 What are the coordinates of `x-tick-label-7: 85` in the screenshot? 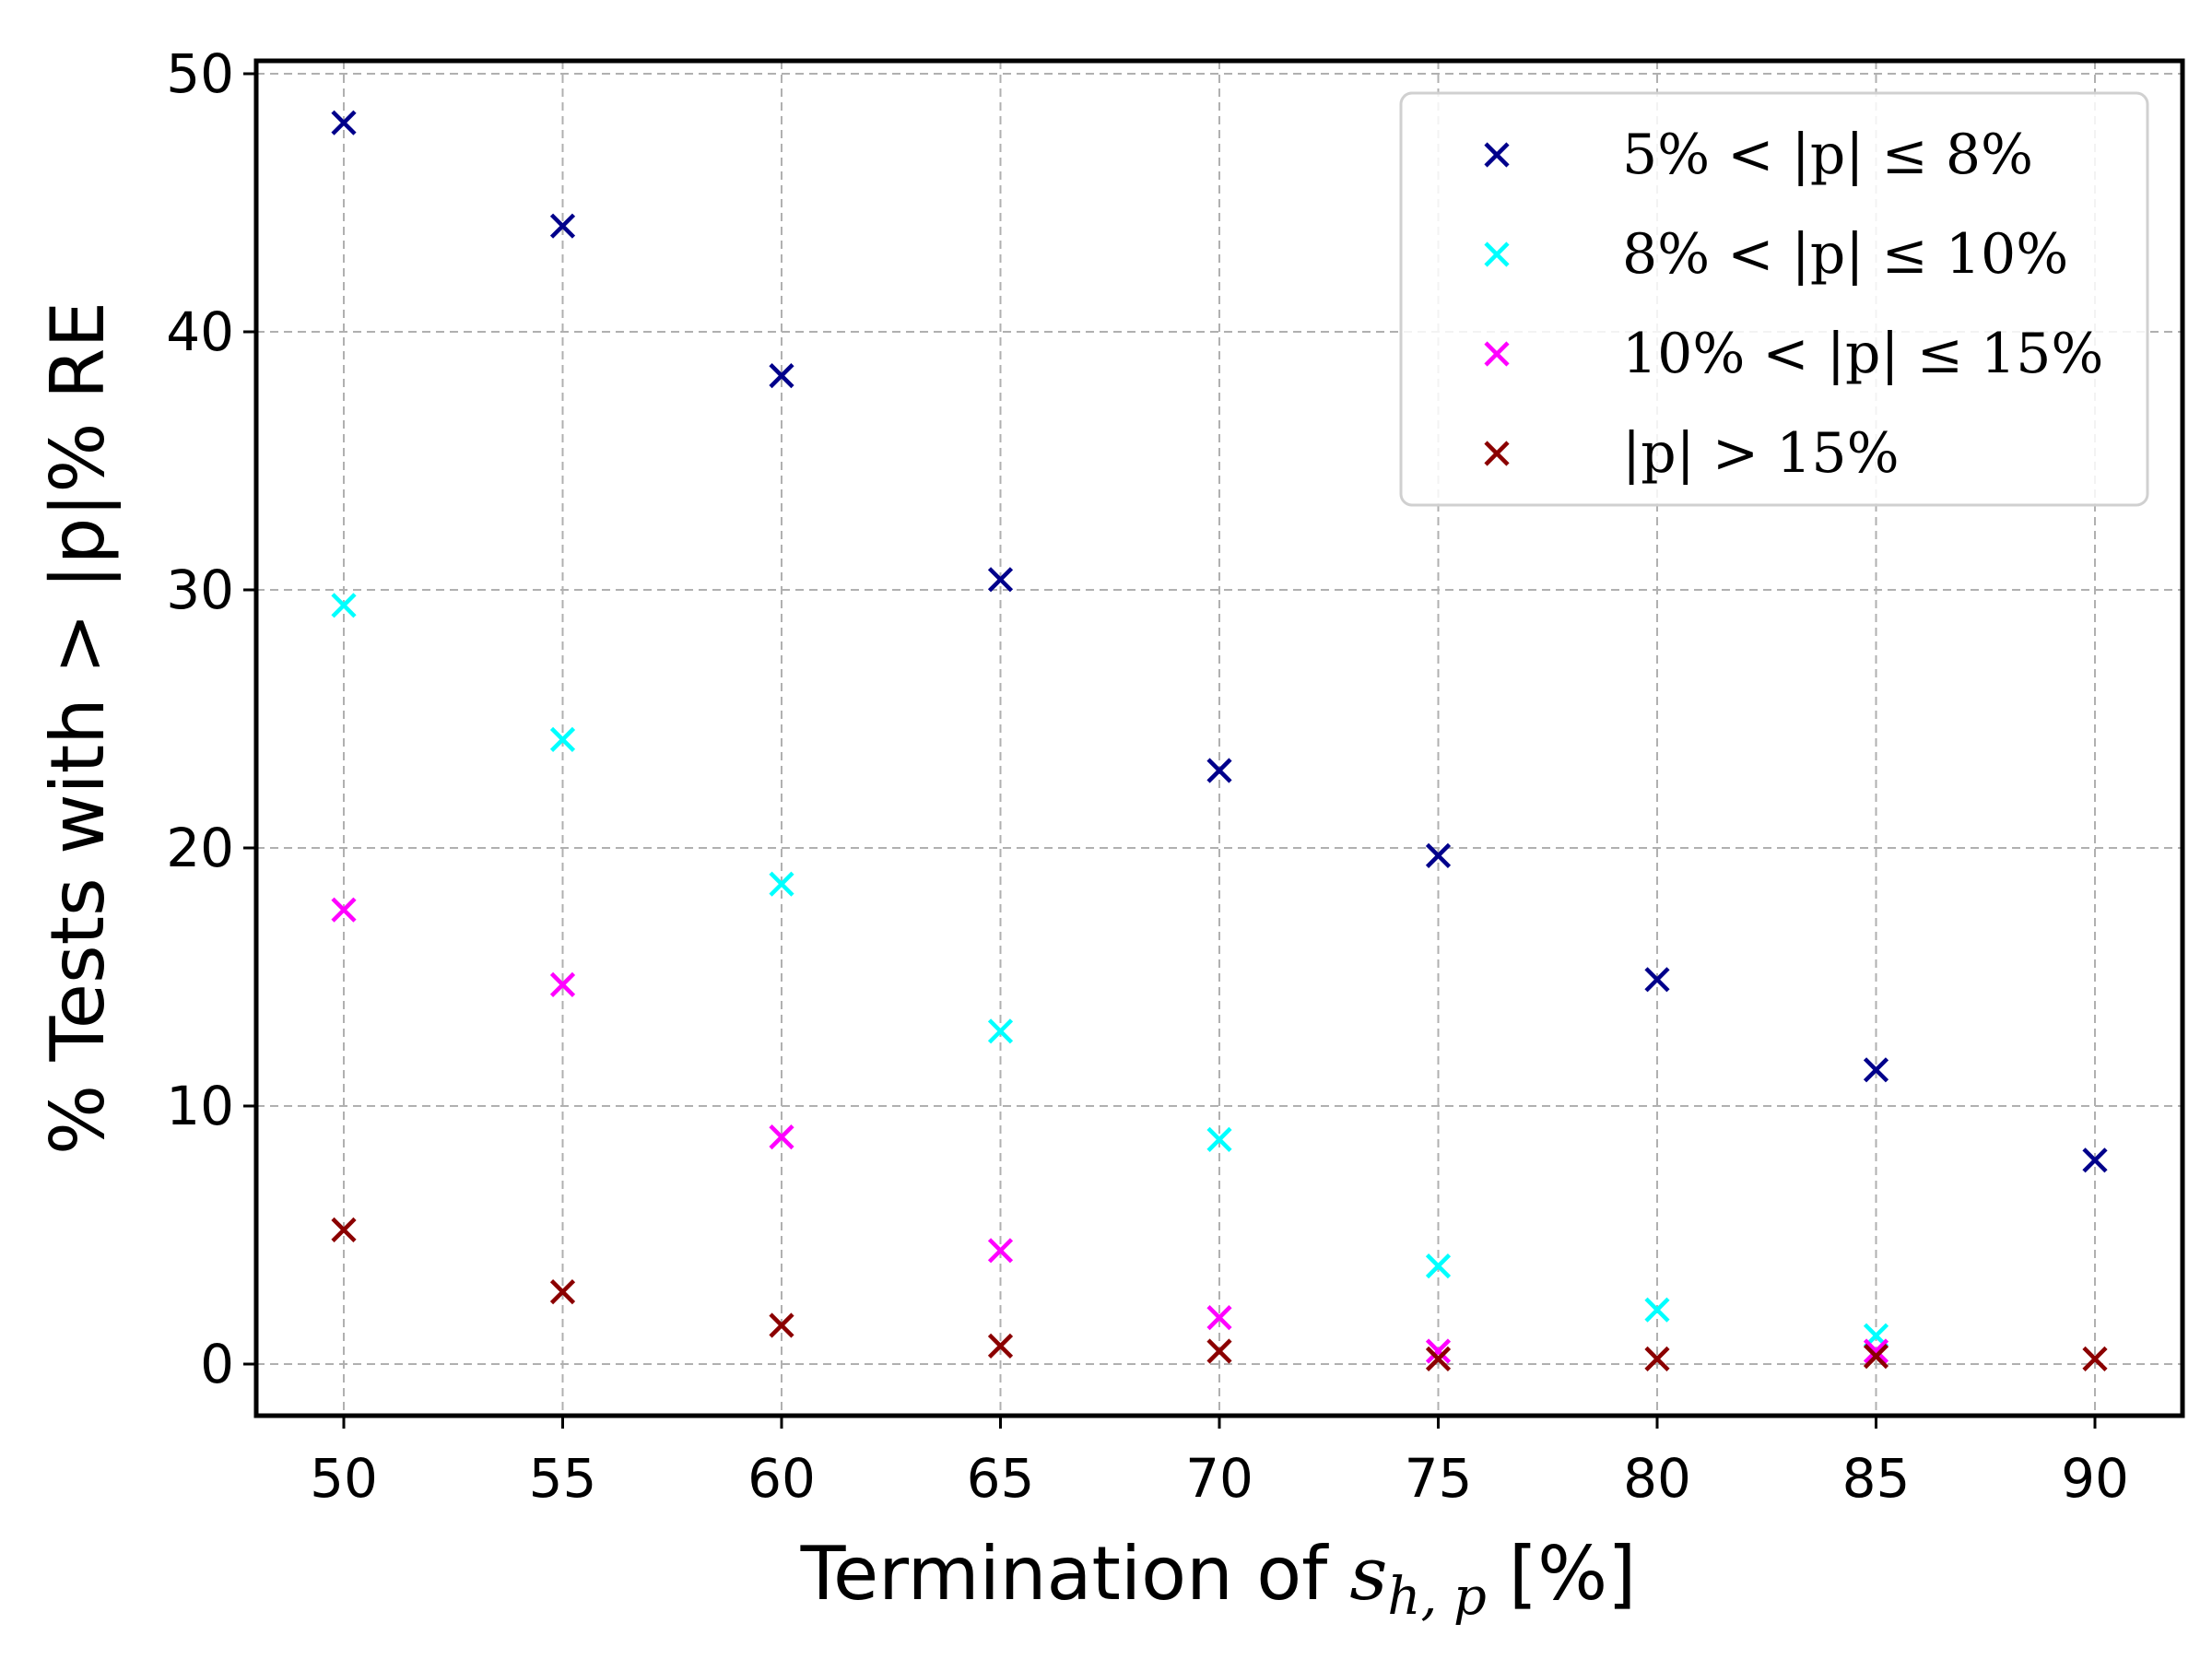 It's located at (1876, 1478).